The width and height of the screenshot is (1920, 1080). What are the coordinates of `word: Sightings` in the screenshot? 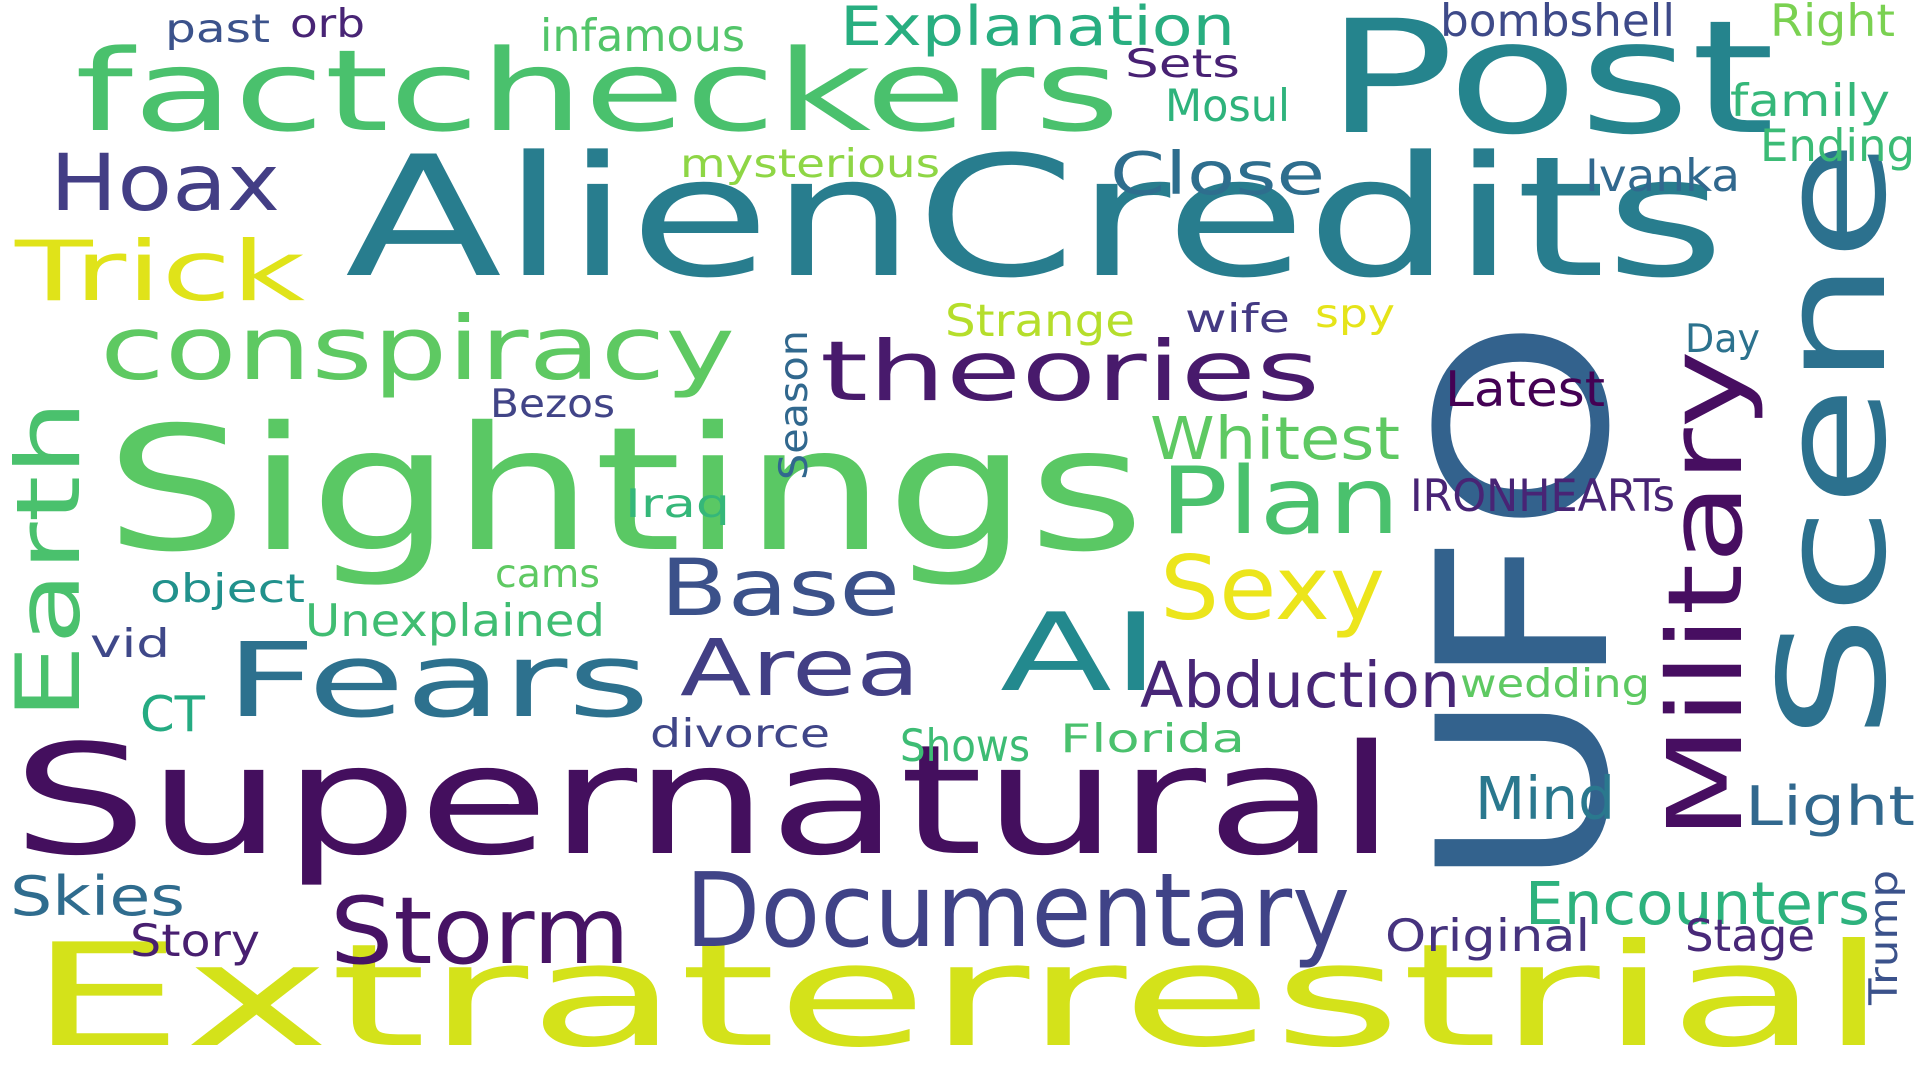 It's located at (625, 490).